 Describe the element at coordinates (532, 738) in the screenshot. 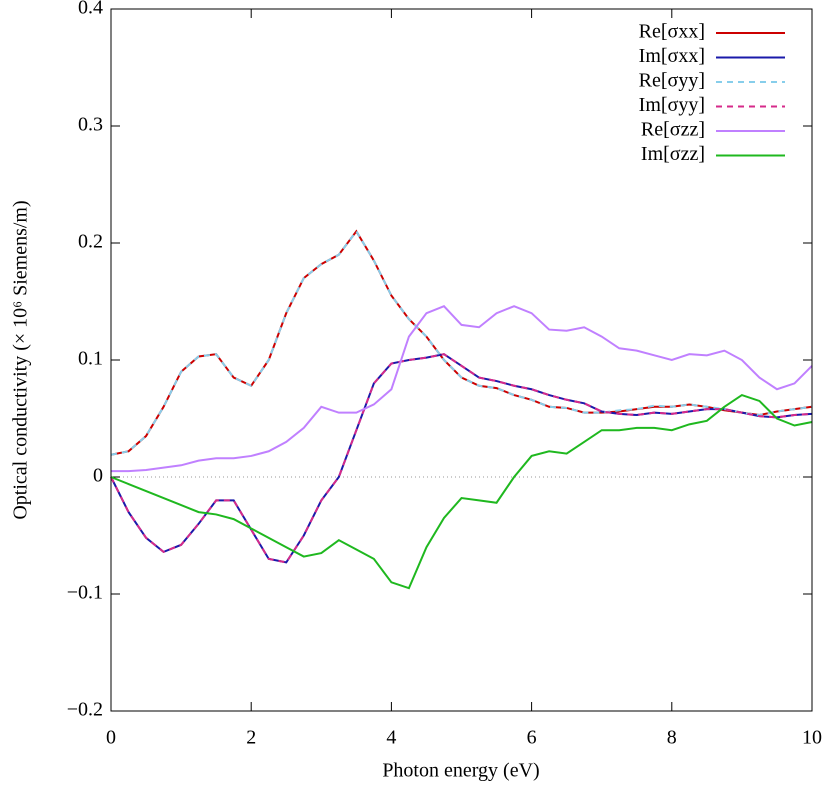

I see `x-tick-label: 6` at that location.